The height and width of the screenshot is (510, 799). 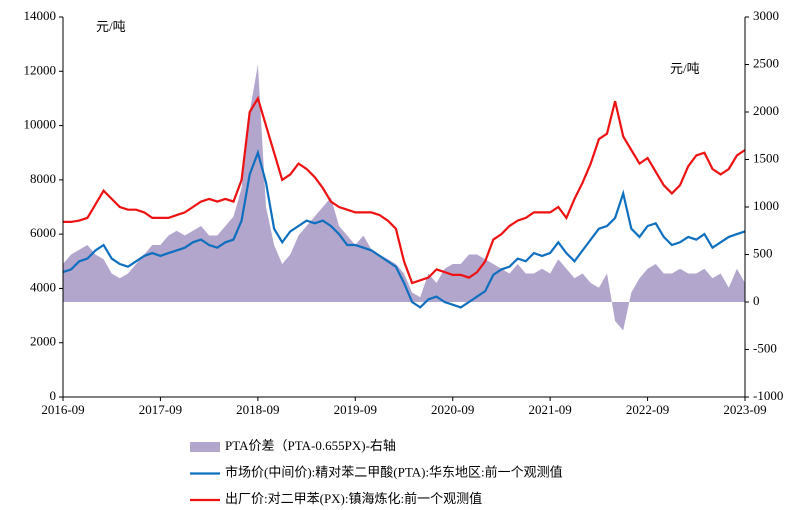 I want to click on y-tick-label: 8000, so click(x=43, y=178).